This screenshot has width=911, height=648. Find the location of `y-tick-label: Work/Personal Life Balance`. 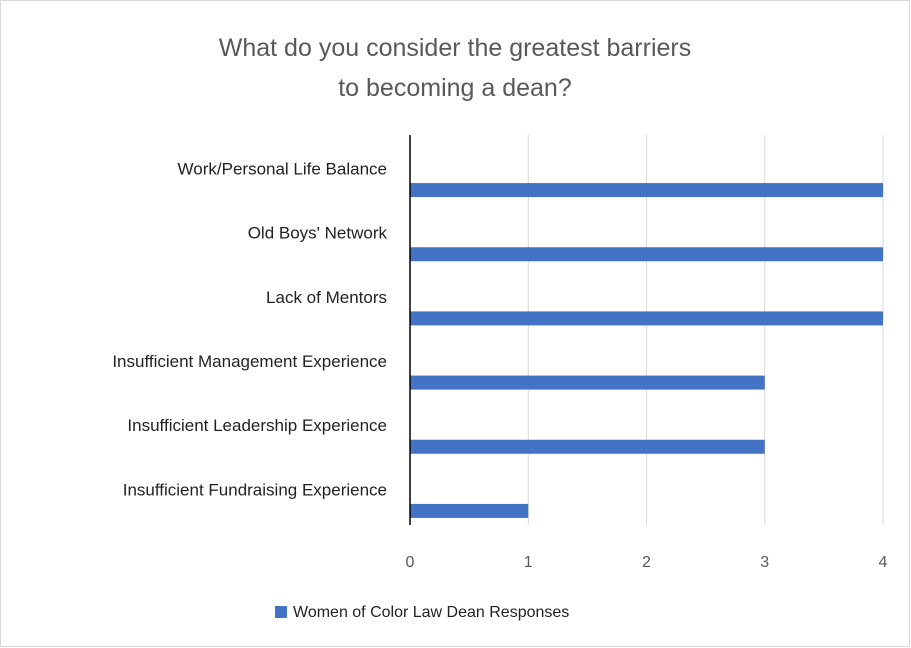

y-tick-label: Work/Personal Life Balance is located at coordinates (282, 169).